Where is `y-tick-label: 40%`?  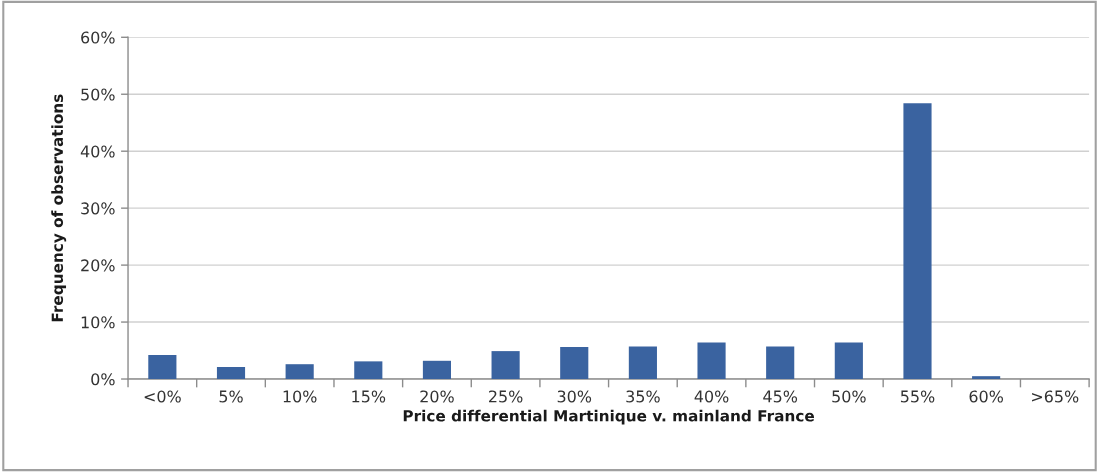 y-tick-label: 40% is located at coordinates (97, 151).